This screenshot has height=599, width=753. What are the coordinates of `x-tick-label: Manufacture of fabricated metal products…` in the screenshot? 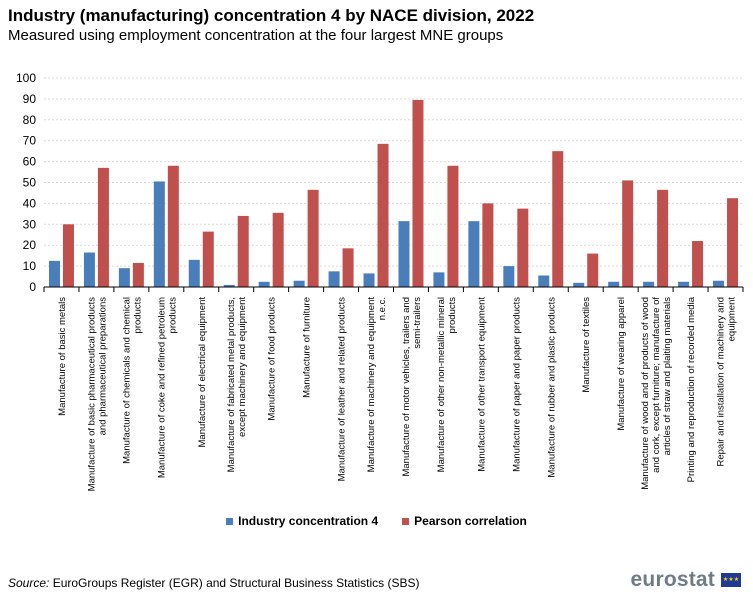 It's located at (237, 385).